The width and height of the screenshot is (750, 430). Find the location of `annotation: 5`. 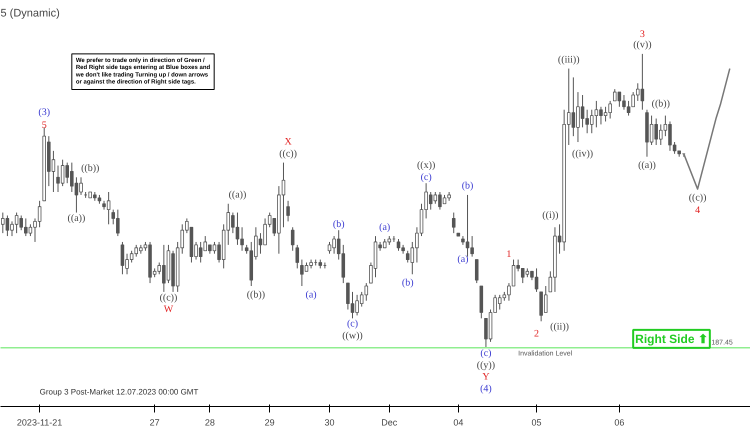

annotation: 5 is located at coordinates (44, 125).